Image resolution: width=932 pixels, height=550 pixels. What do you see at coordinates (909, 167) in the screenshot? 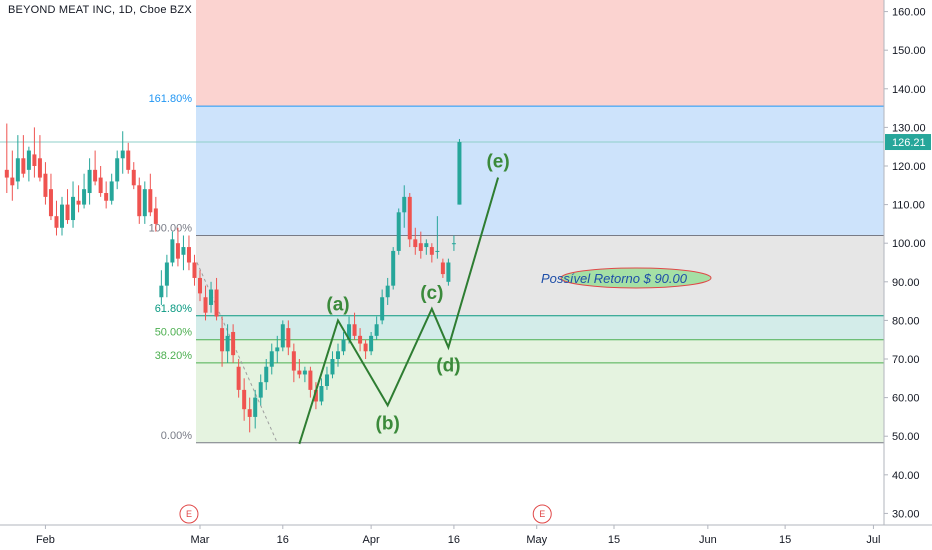
I see `y-tick-label: 120.00` at bounding box center [909, 167].